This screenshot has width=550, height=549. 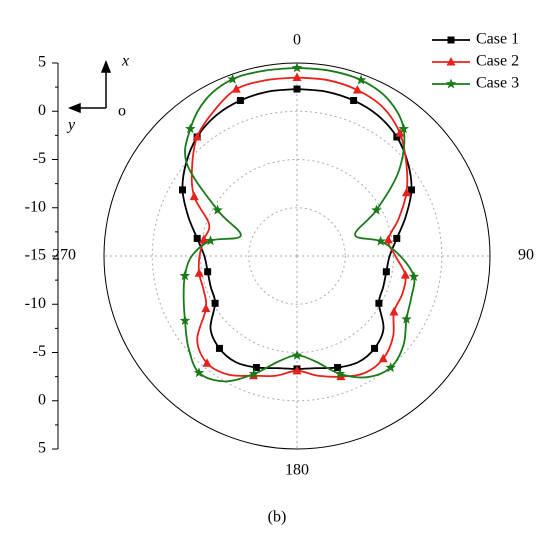 I want to click on theta-tick-label: 180, so click(x=297, y=470).